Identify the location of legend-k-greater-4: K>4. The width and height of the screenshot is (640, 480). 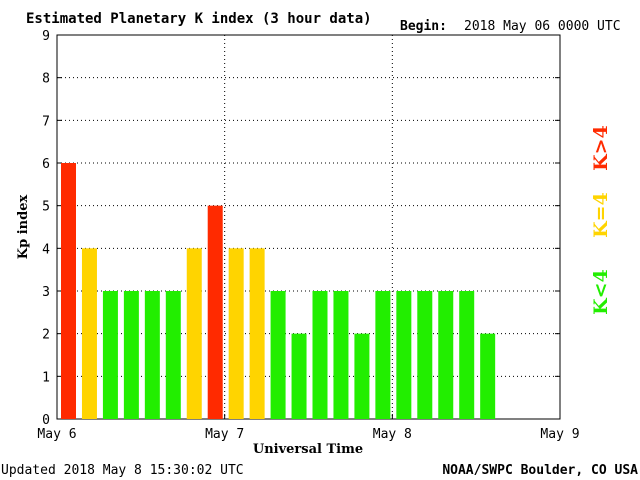
(601, 148).